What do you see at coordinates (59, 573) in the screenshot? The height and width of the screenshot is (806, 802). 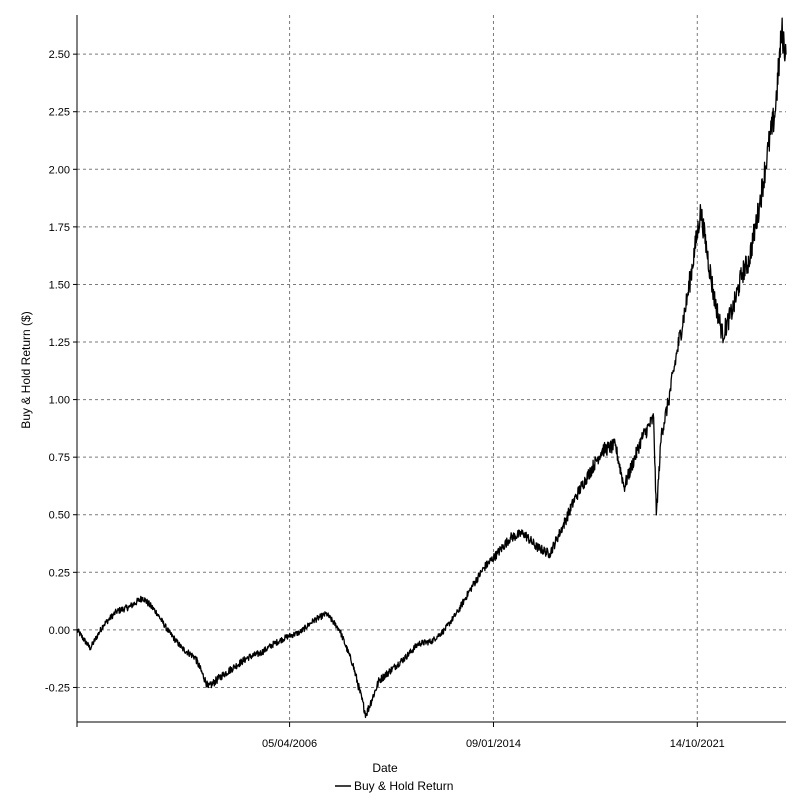 I see `y-tick-label: 0.25` at bounding box center [59, 573].